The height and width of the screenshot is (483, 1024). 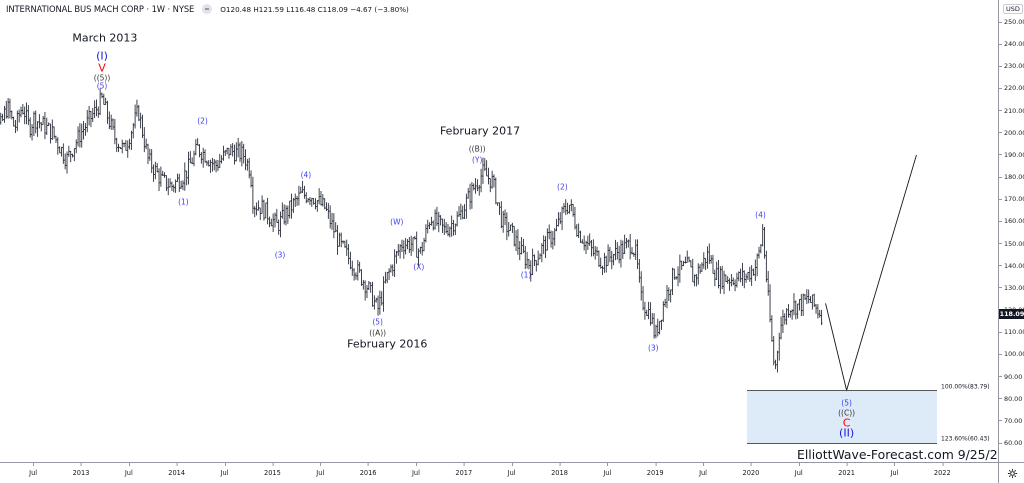 What do you see at coordinates (871, 273) in the screenshot?
I see `projection-path` at bounding box center [871, 273].